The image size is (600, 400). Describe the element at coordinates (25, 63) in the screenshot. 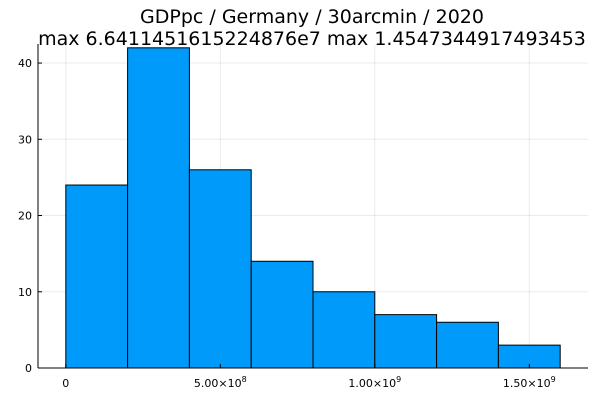

I see `y-tick-label: 40` at that location.